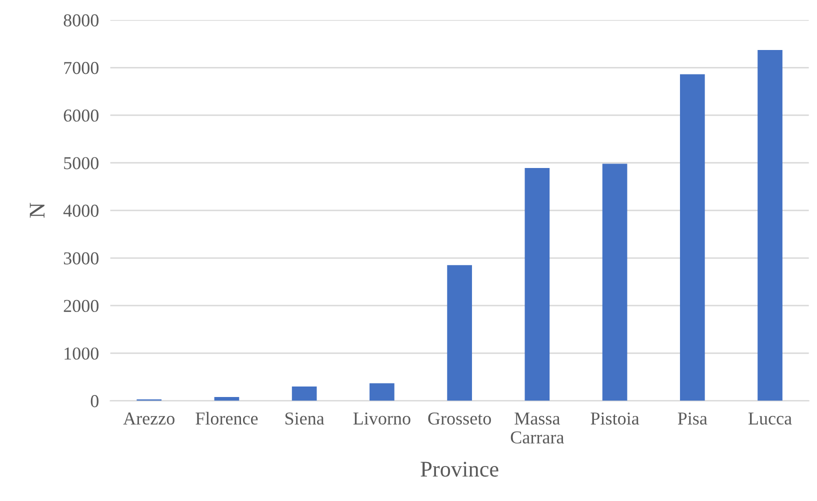 Image resolution: width=817 pixels, height=501 pixels. I want to click on x-tick-label: Siena, so click(304, 418).